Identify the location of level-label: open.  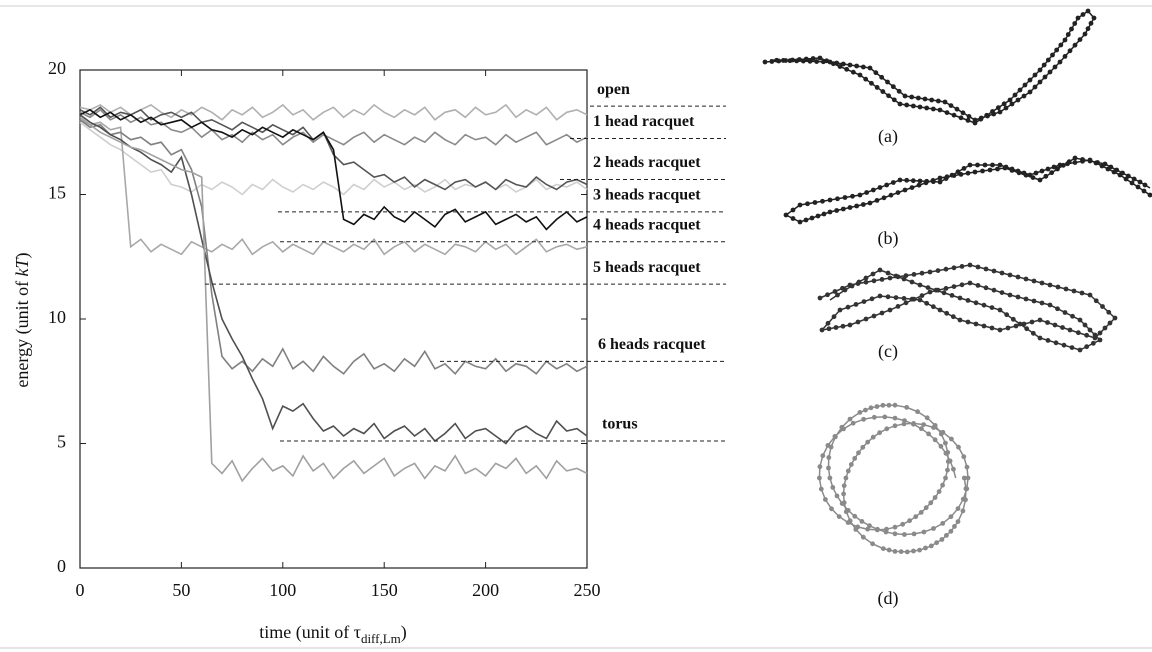
(613, 89).